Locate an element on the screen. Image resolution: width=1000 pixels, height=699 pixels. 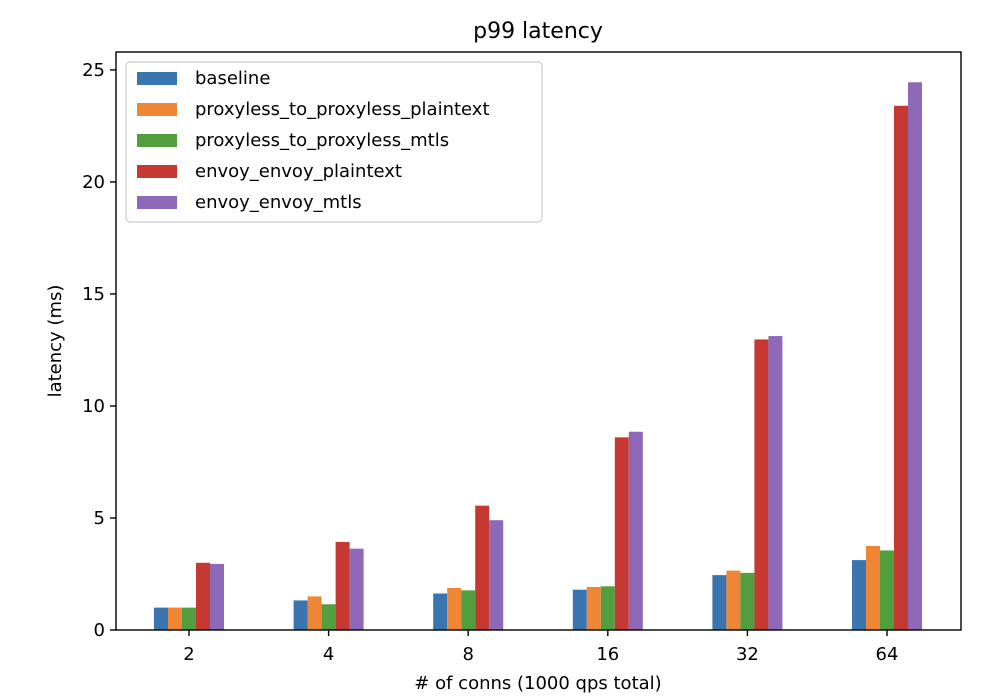
y-tick-label: 0 is located at coordinates (99, 630).